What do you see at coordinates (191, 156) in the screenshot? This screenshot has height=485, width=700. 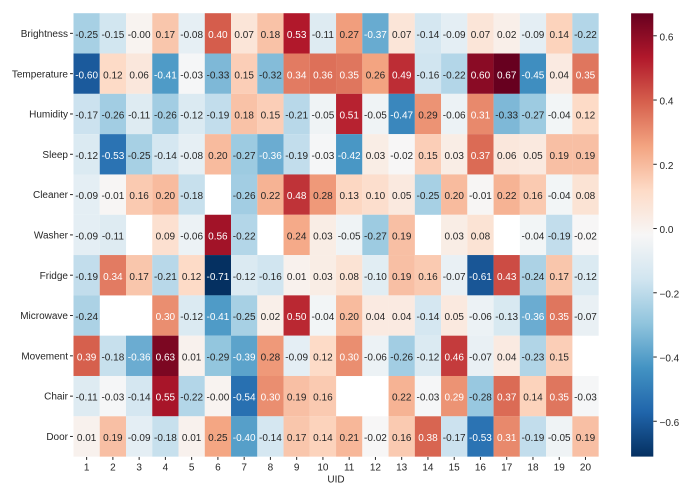 I see `svg-text: -0.08` at bounding box center [191, 156].